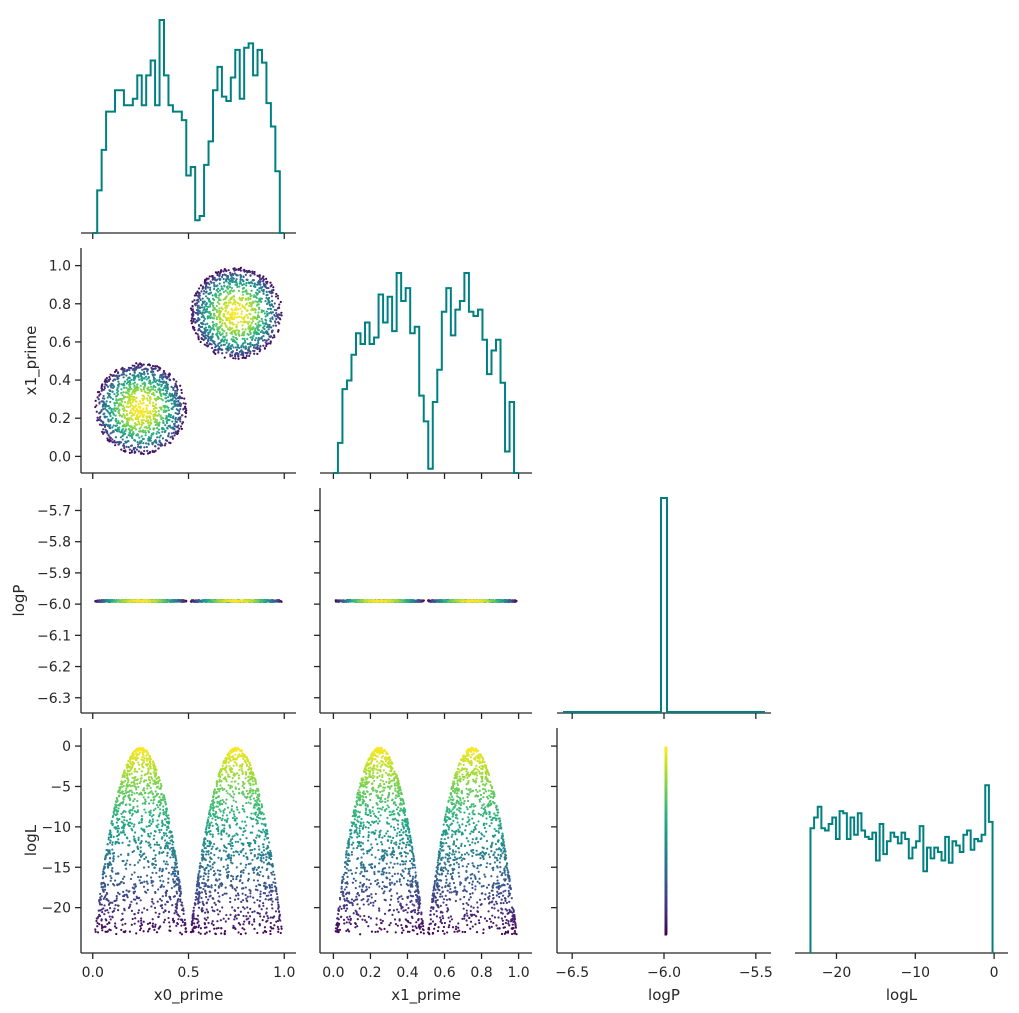  Describe the element at coordinates (60, 267) in the screenshot. I see `y-tick-label: 1.0` at that location.